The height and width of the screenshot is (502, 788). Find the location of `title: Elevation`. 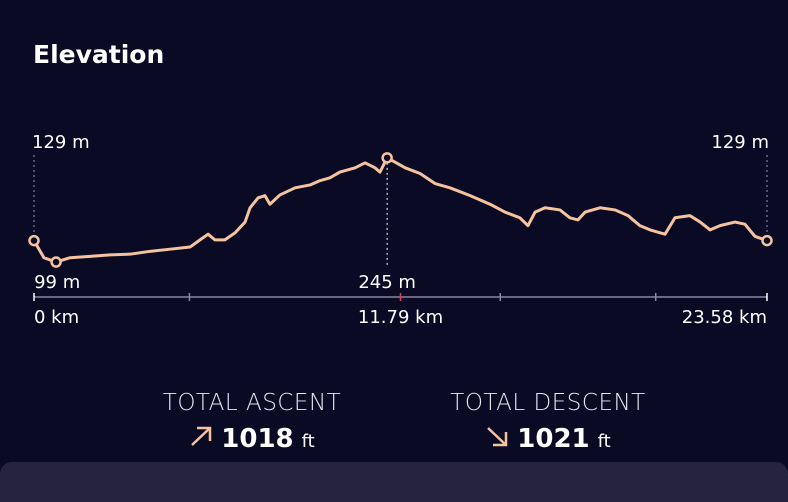

title: Elevation is located at coordinates (99, 54).